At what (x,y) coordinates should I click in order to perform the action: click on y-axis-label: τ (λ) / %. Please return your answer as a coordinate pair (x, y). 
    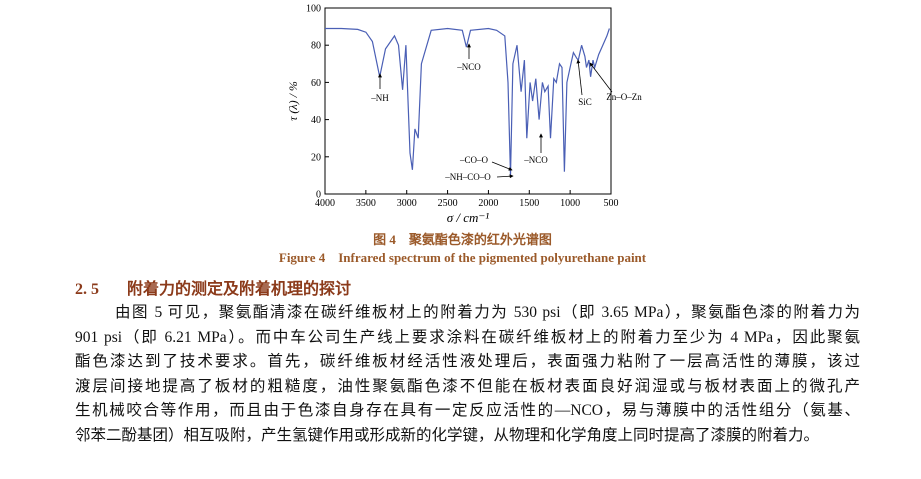
    Looking at the image, I should click on (293, 101).